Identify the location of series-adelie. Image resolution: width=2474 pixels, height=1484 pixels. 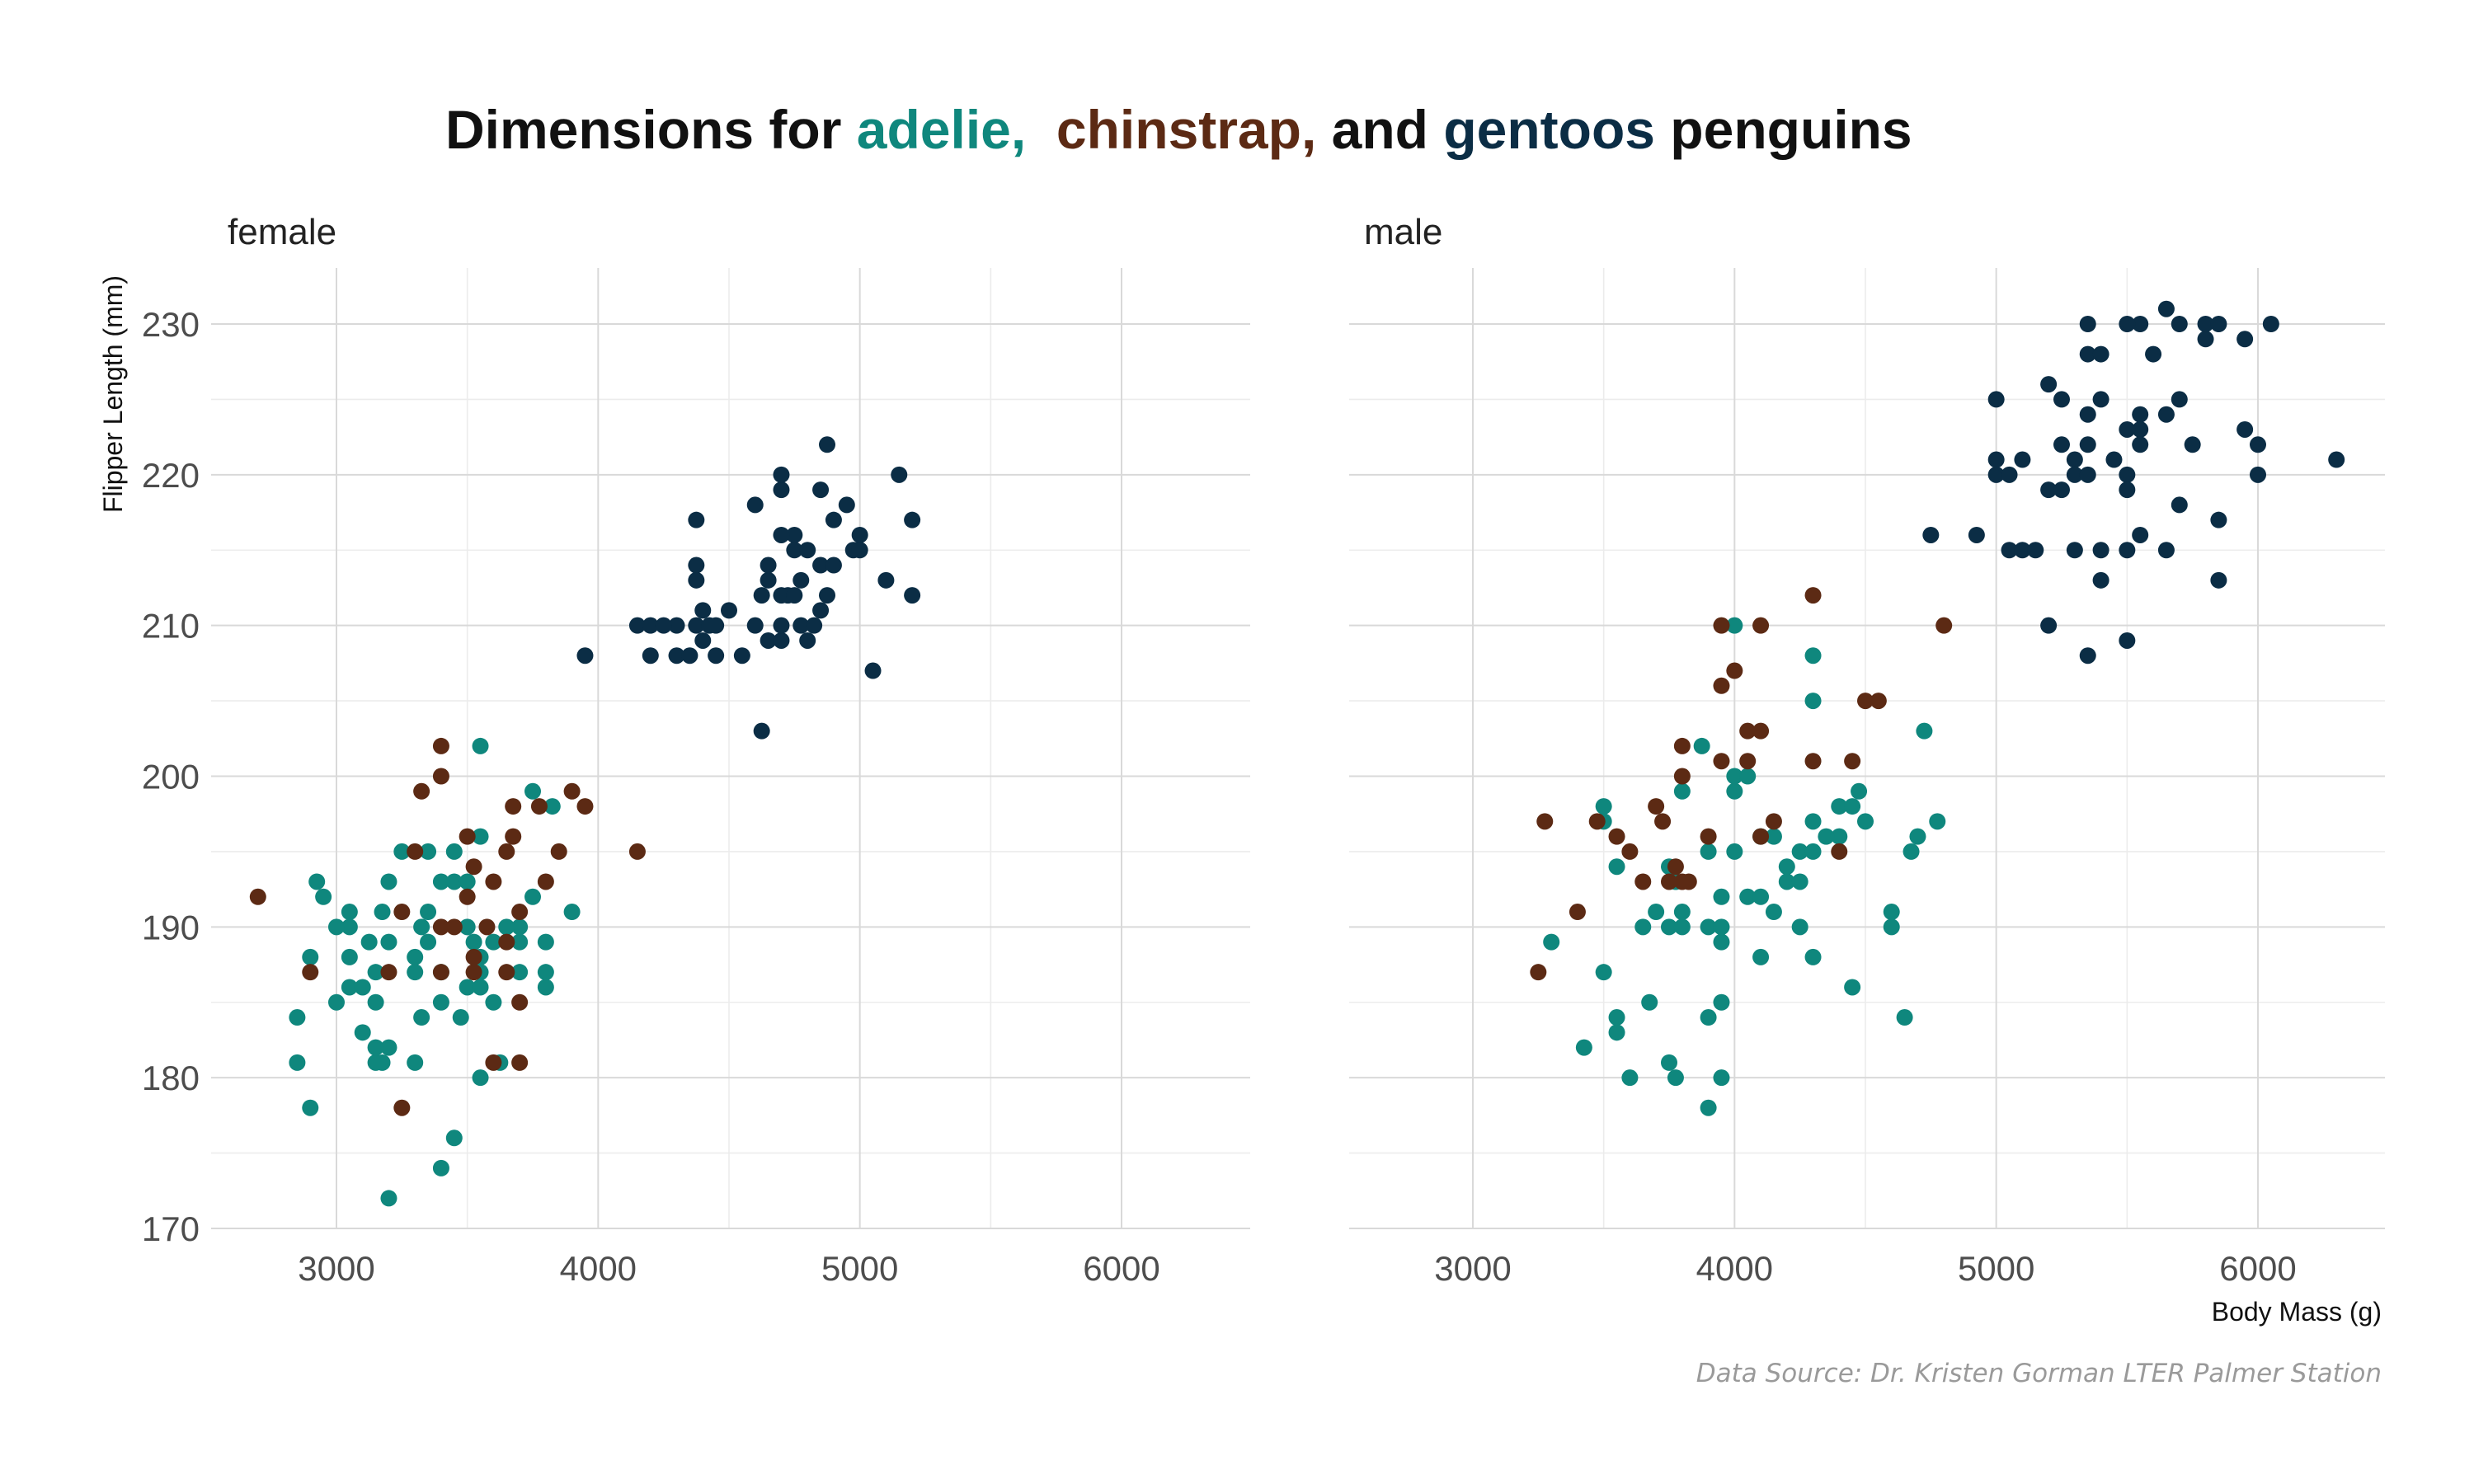
(435, 972).